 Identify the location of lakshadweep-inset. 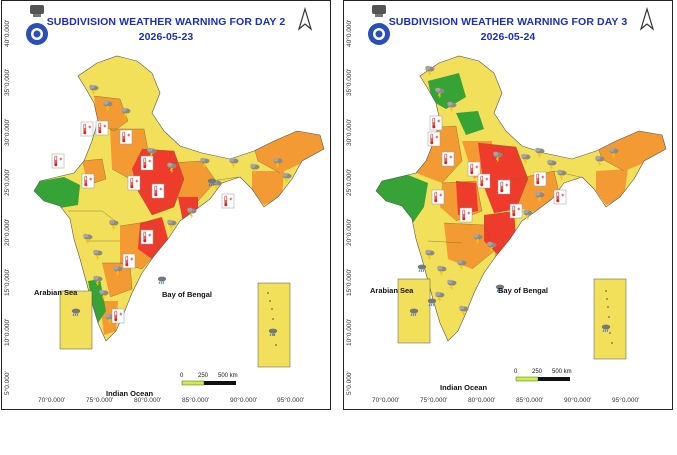
(76, 320).